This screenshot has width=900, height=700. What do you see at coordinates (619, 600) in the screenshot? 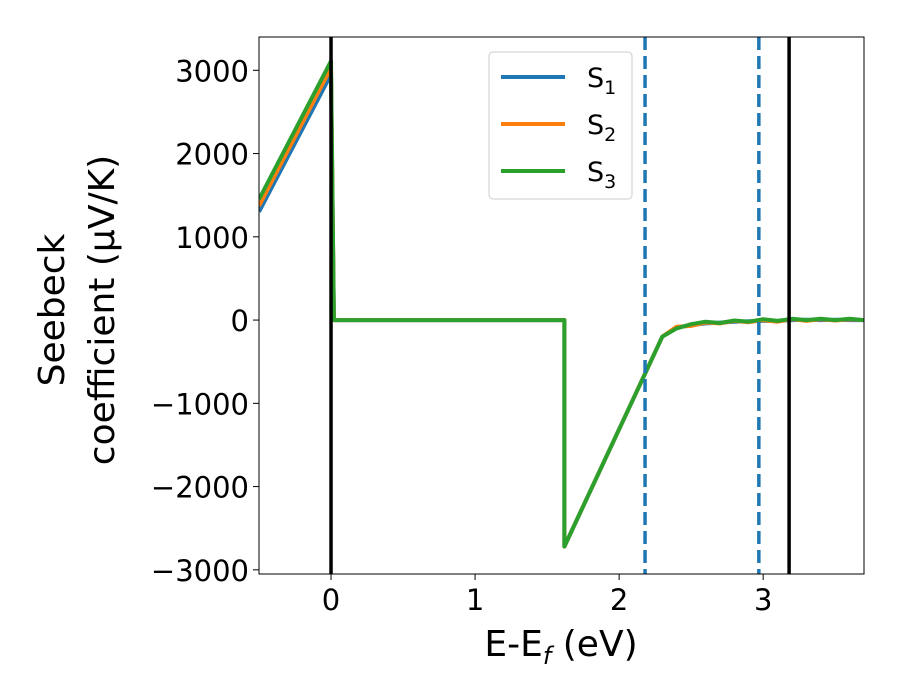
I see `x-tick-label: 2` at bounding box center [619, 600].